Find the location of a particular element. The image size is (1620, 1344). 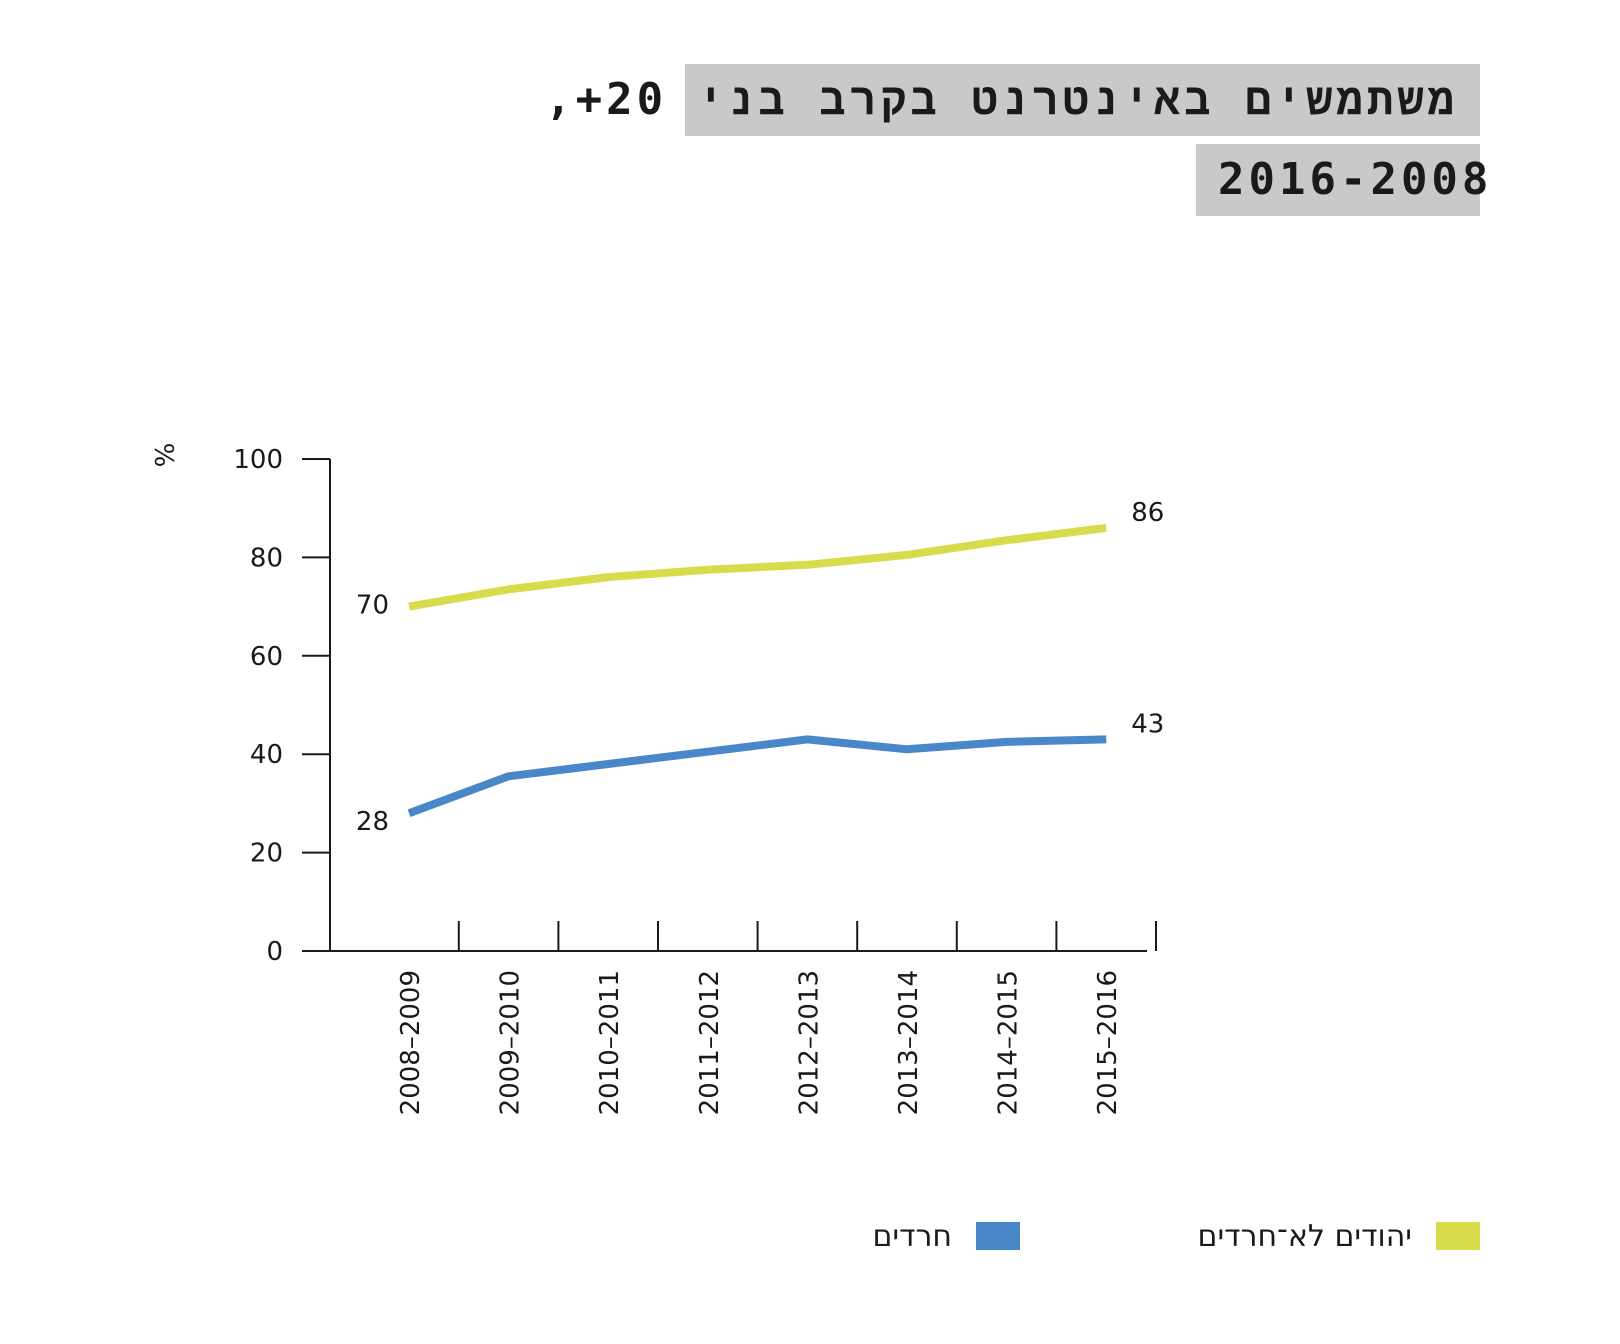

chart-subtitle-text: 2016-2008 is located at coordinates (1355, 179).